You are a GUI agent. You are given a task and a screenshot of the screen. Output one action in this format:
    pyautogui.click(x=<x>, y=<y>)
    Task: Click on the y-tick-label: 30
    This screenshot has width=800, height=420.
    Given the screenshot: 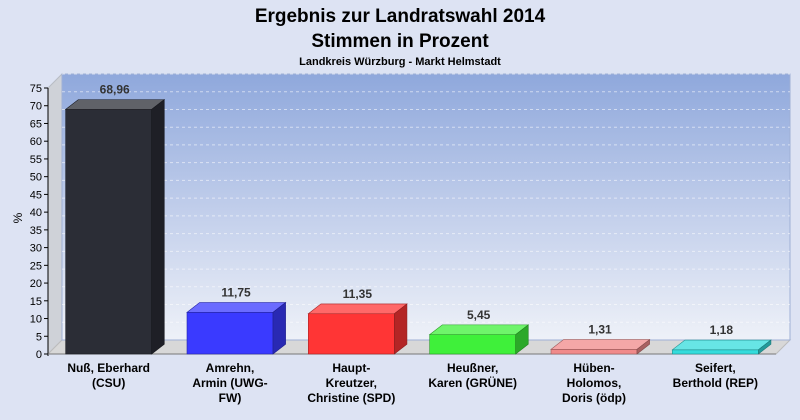 What is the action you would take?
    pyautogui.click(x=36, y=249)
    